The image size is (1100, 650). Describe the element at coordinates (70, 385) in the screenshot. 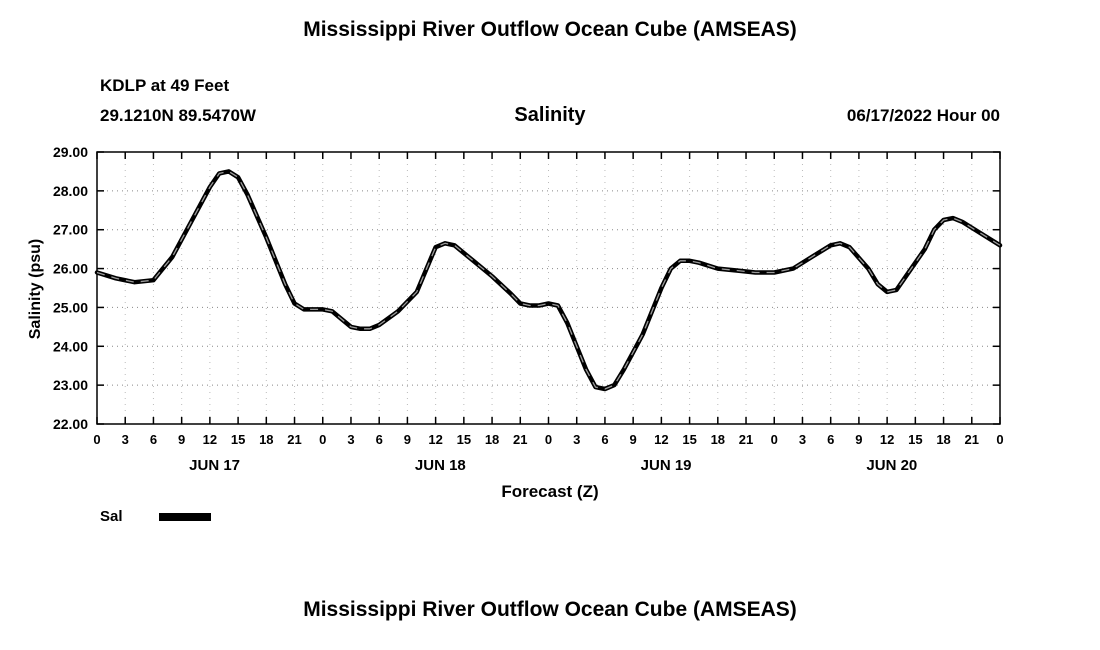

I see `svg-text: 23.00` at that location.